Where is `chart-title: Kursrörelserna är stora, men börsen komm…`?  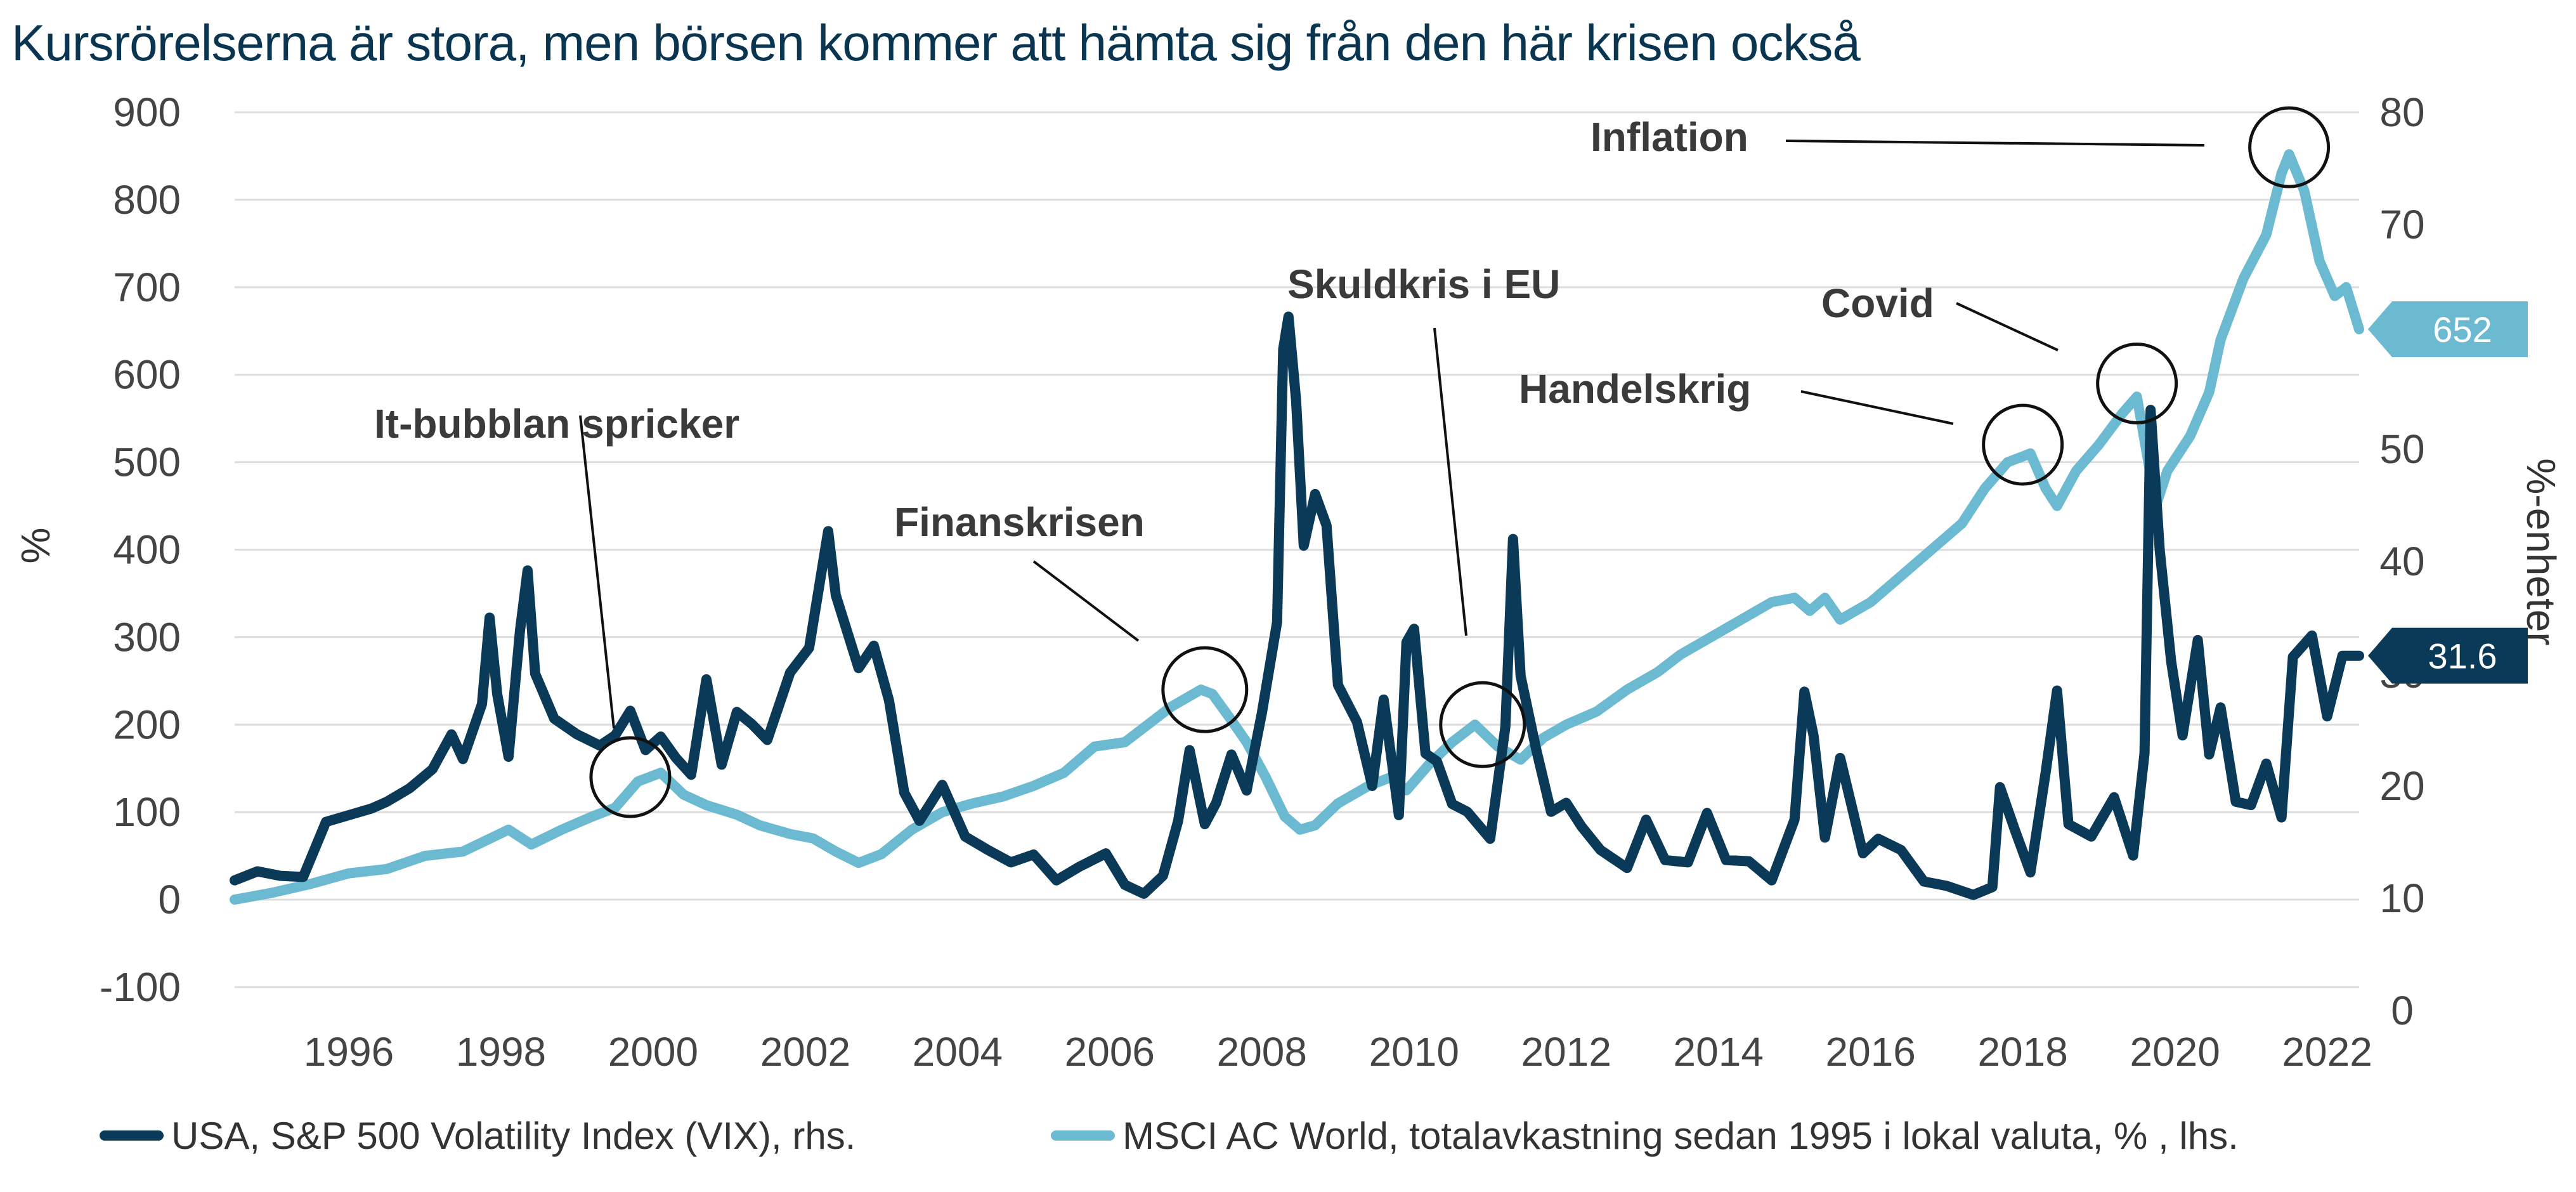
chart-title: Kursrörelserna är stora, men börsen komm… is located at coordinates (936, 43).